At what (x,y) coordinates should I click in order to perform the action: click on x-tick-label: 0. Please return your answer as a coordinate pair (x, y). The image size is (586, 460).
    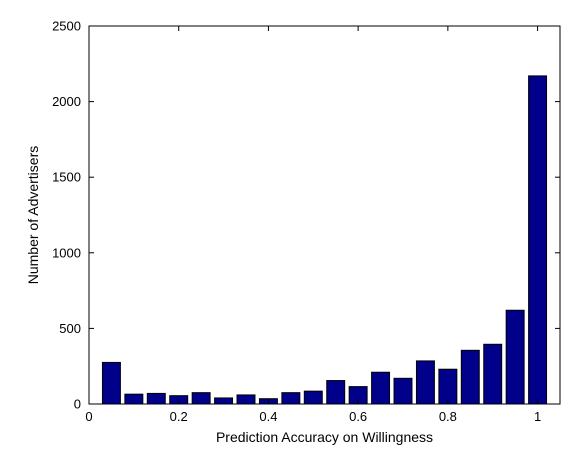
    Looking at the image, I should click on (88, 416).